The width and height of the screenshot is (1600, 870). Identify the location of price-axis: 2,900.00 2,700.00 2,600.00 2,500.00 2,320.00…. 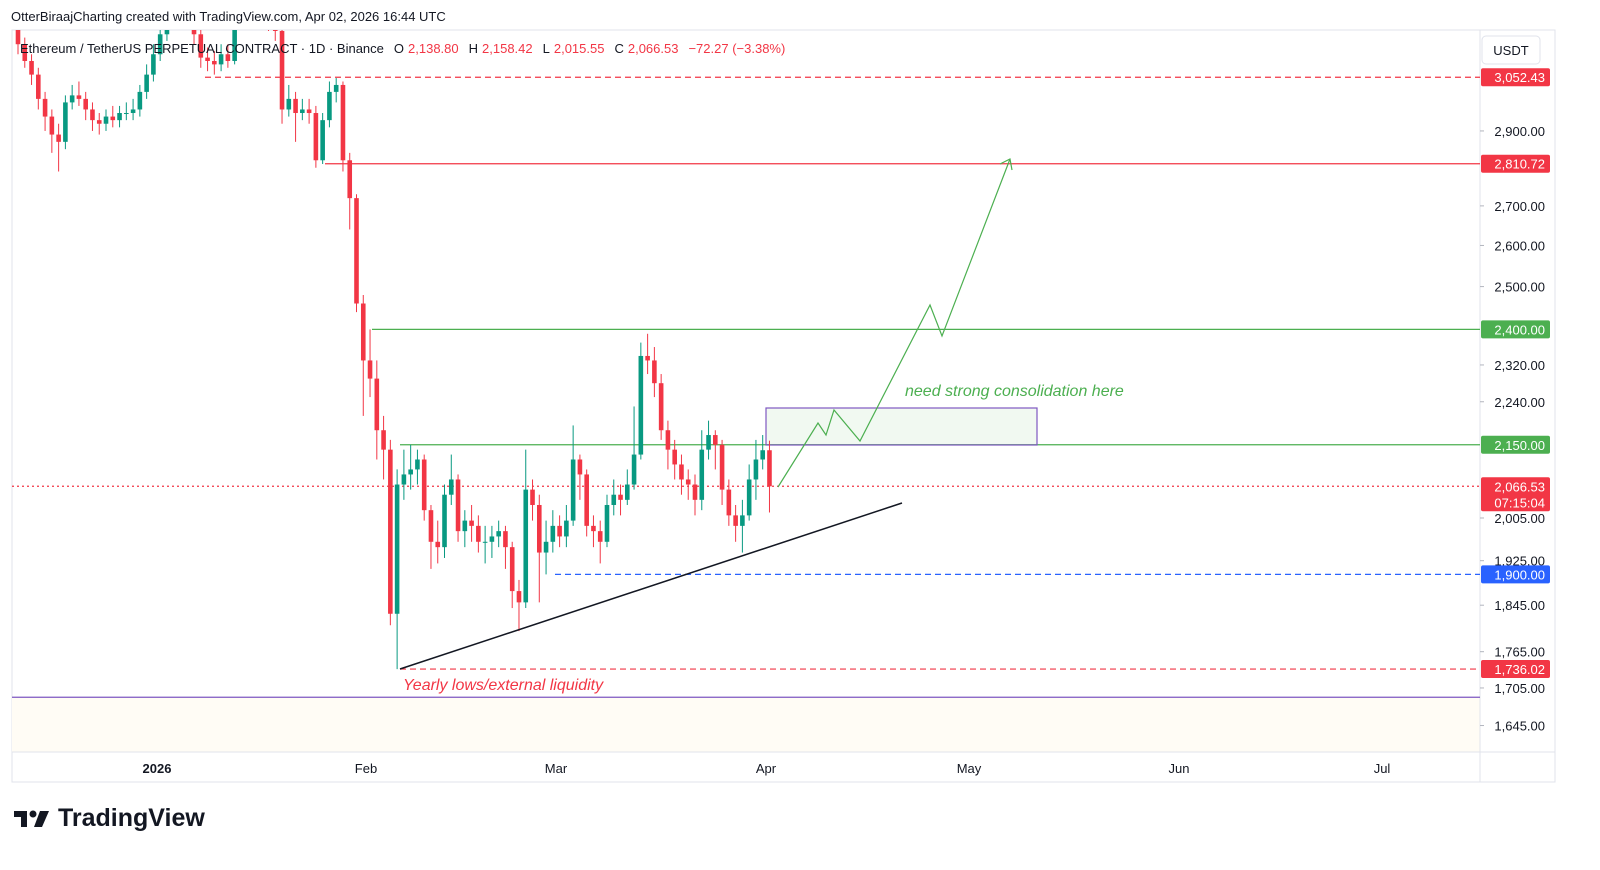
(1515, 401).